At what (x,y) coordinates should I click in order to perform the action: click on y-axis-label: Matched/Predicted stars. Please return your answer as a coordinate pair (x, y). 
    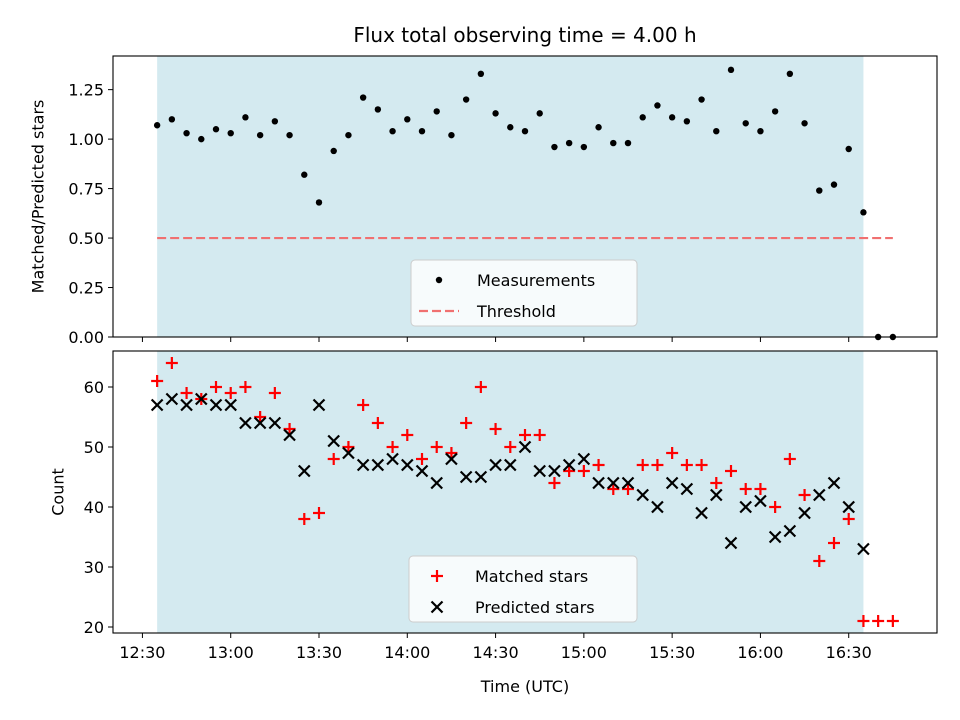
    Looking at the image, I should click on (38, 197).